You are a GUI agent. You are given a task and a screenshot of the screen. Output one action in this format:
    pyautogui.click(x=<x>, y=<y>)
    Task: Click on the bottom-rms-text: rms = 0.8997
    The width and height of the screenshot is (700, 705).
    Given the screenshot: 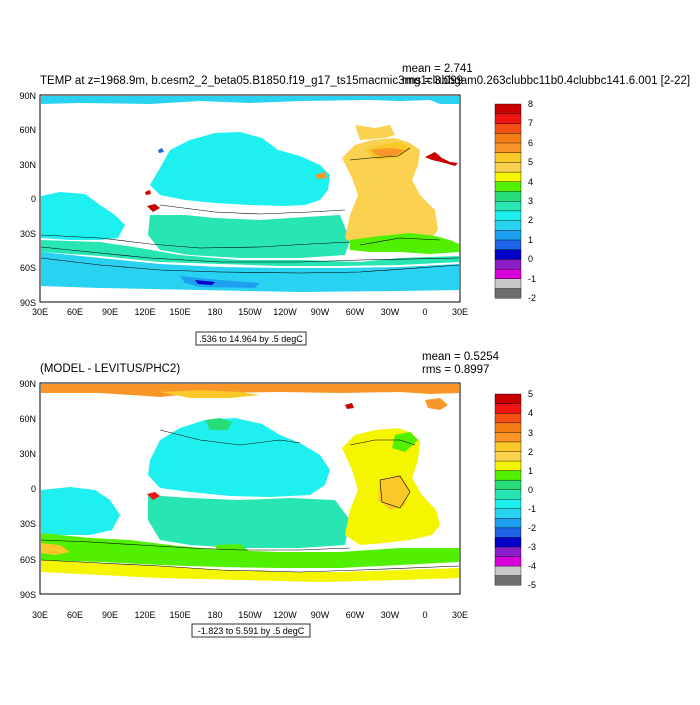 What is the action you would take?
    pyautogui.click(x=455, y=370)
    